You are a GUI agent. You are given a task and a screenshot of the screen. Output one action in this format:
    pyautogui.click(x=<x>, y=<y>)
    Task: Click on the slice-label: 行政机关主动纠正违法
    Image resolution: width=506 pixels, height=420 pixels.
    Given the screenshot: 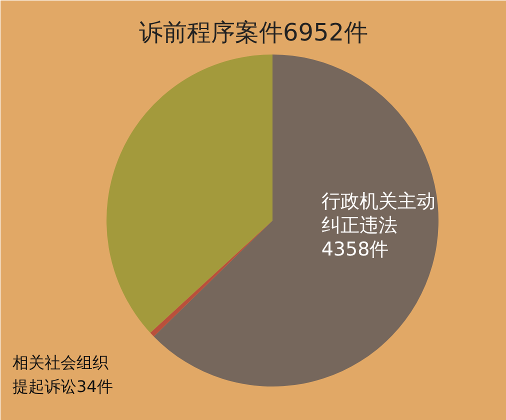 What is the action you would take?
    pyautogui.click(x=378, y=213)
    